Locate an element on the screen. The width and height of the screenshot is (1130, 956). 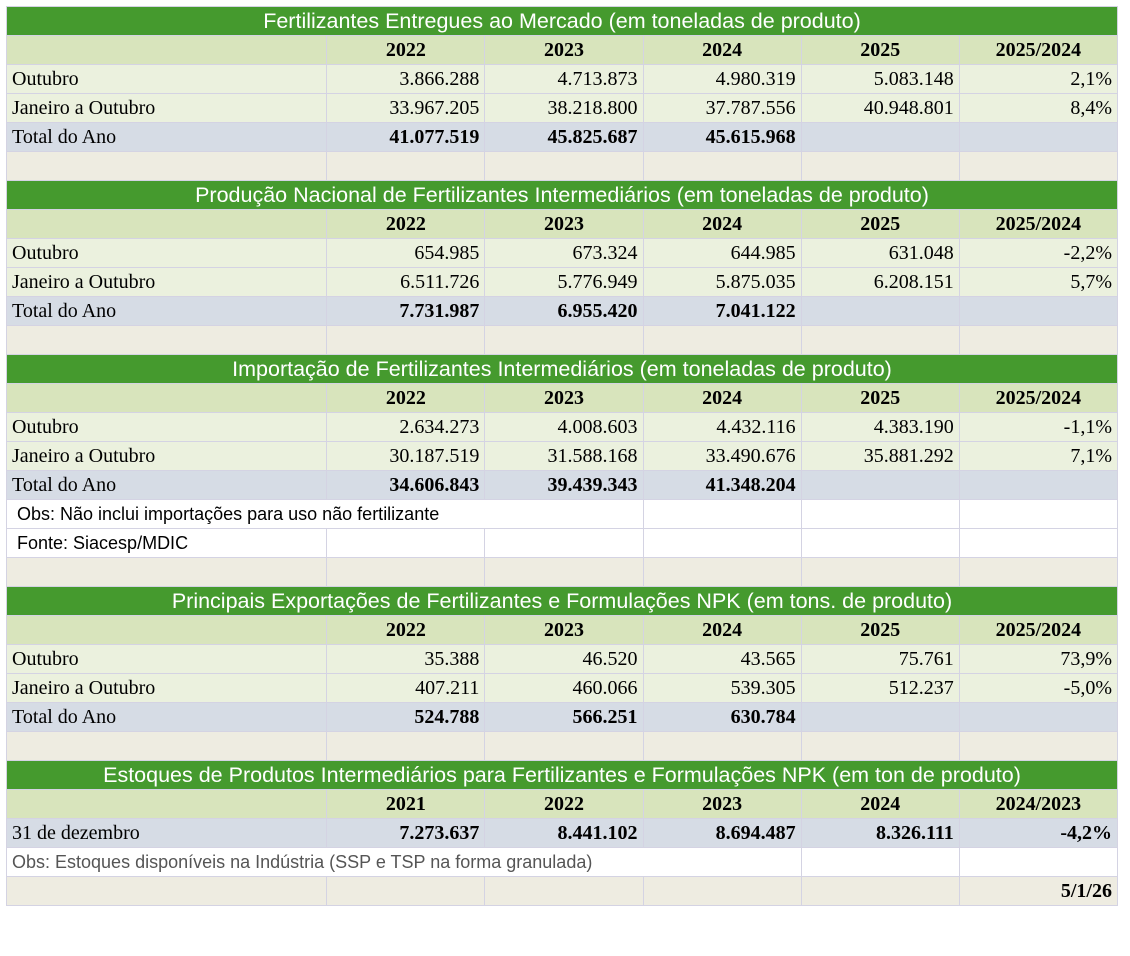
value-cell: 35.881.292 is located at coordinates (880, 456).